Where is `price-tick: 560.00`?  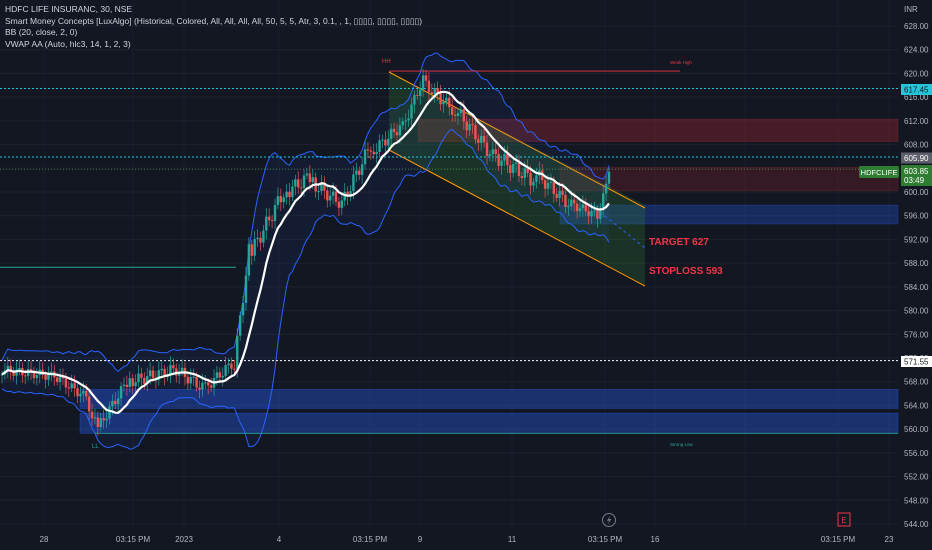 price-tick: 560.00 is located at coordinates (916, 429).